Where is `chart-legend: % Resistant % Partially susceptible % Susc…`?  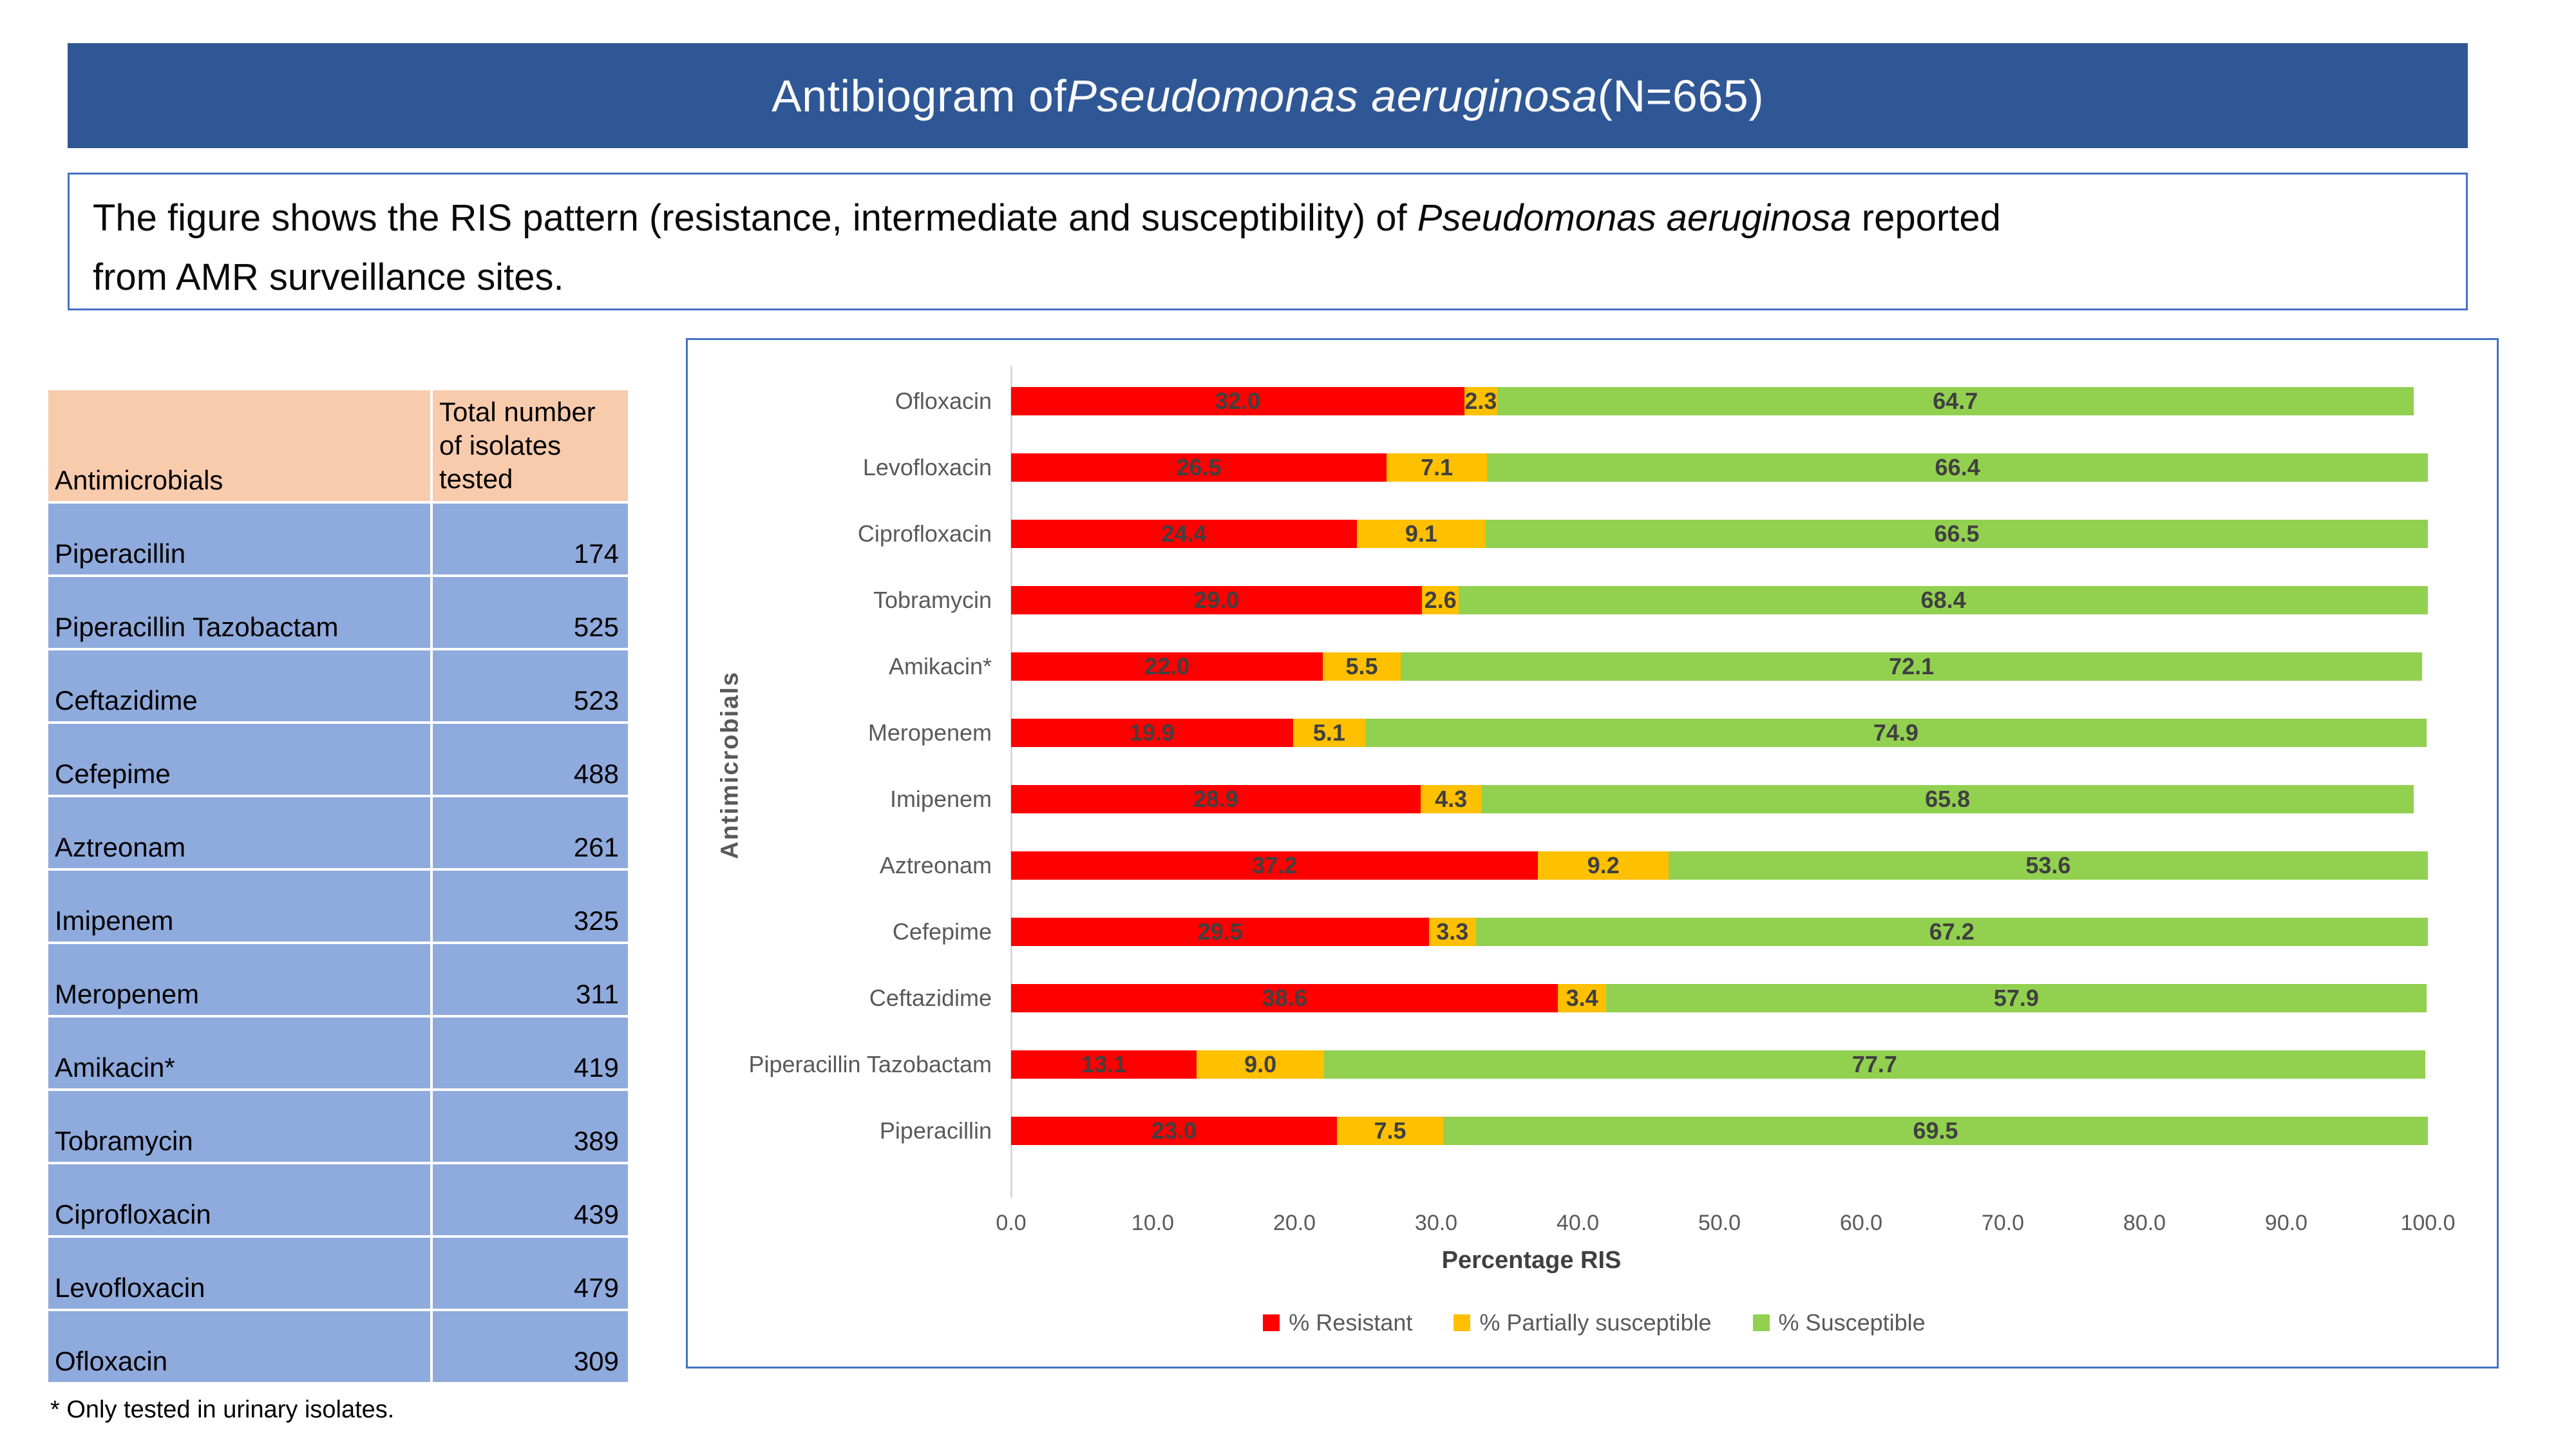 chart-legend: % Resistant % Partially susceptible % Susc… is located at coordinates (1595, 1322).